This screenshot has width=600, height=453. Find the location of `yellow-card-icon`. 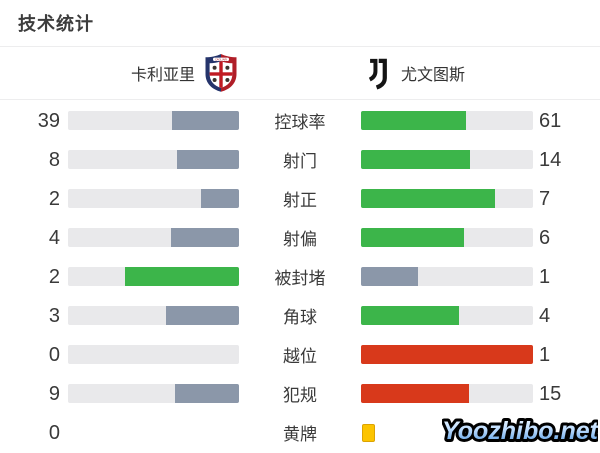

yellow-card-icon is located at coordinates (368, 432).